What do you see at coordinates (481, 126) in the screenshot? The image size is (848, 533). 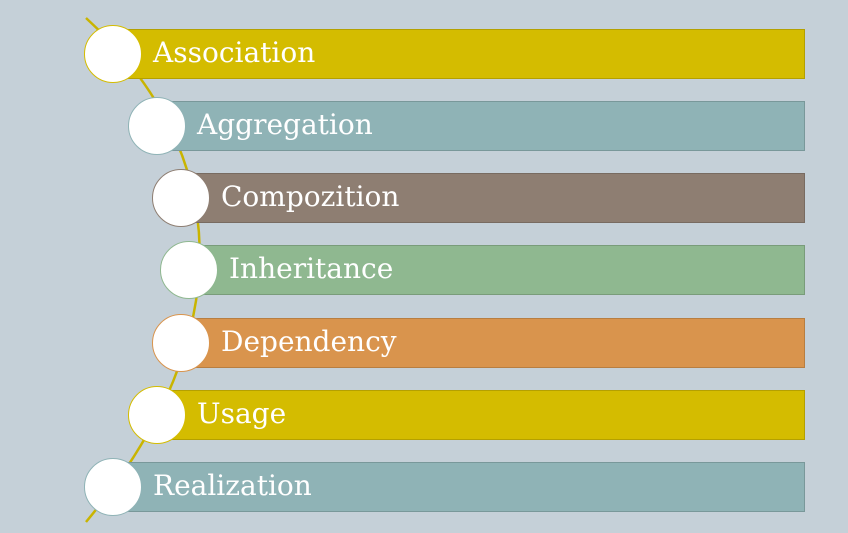 I see `list-item-aggregation: Aggregation` at bounding box center [481, 126].